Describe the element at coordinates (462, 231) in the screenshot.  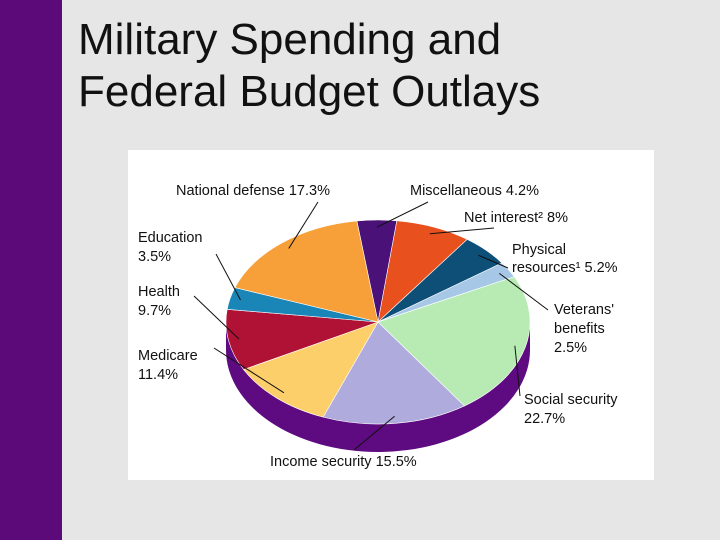
I see `leader-line-net-interest` at that location.